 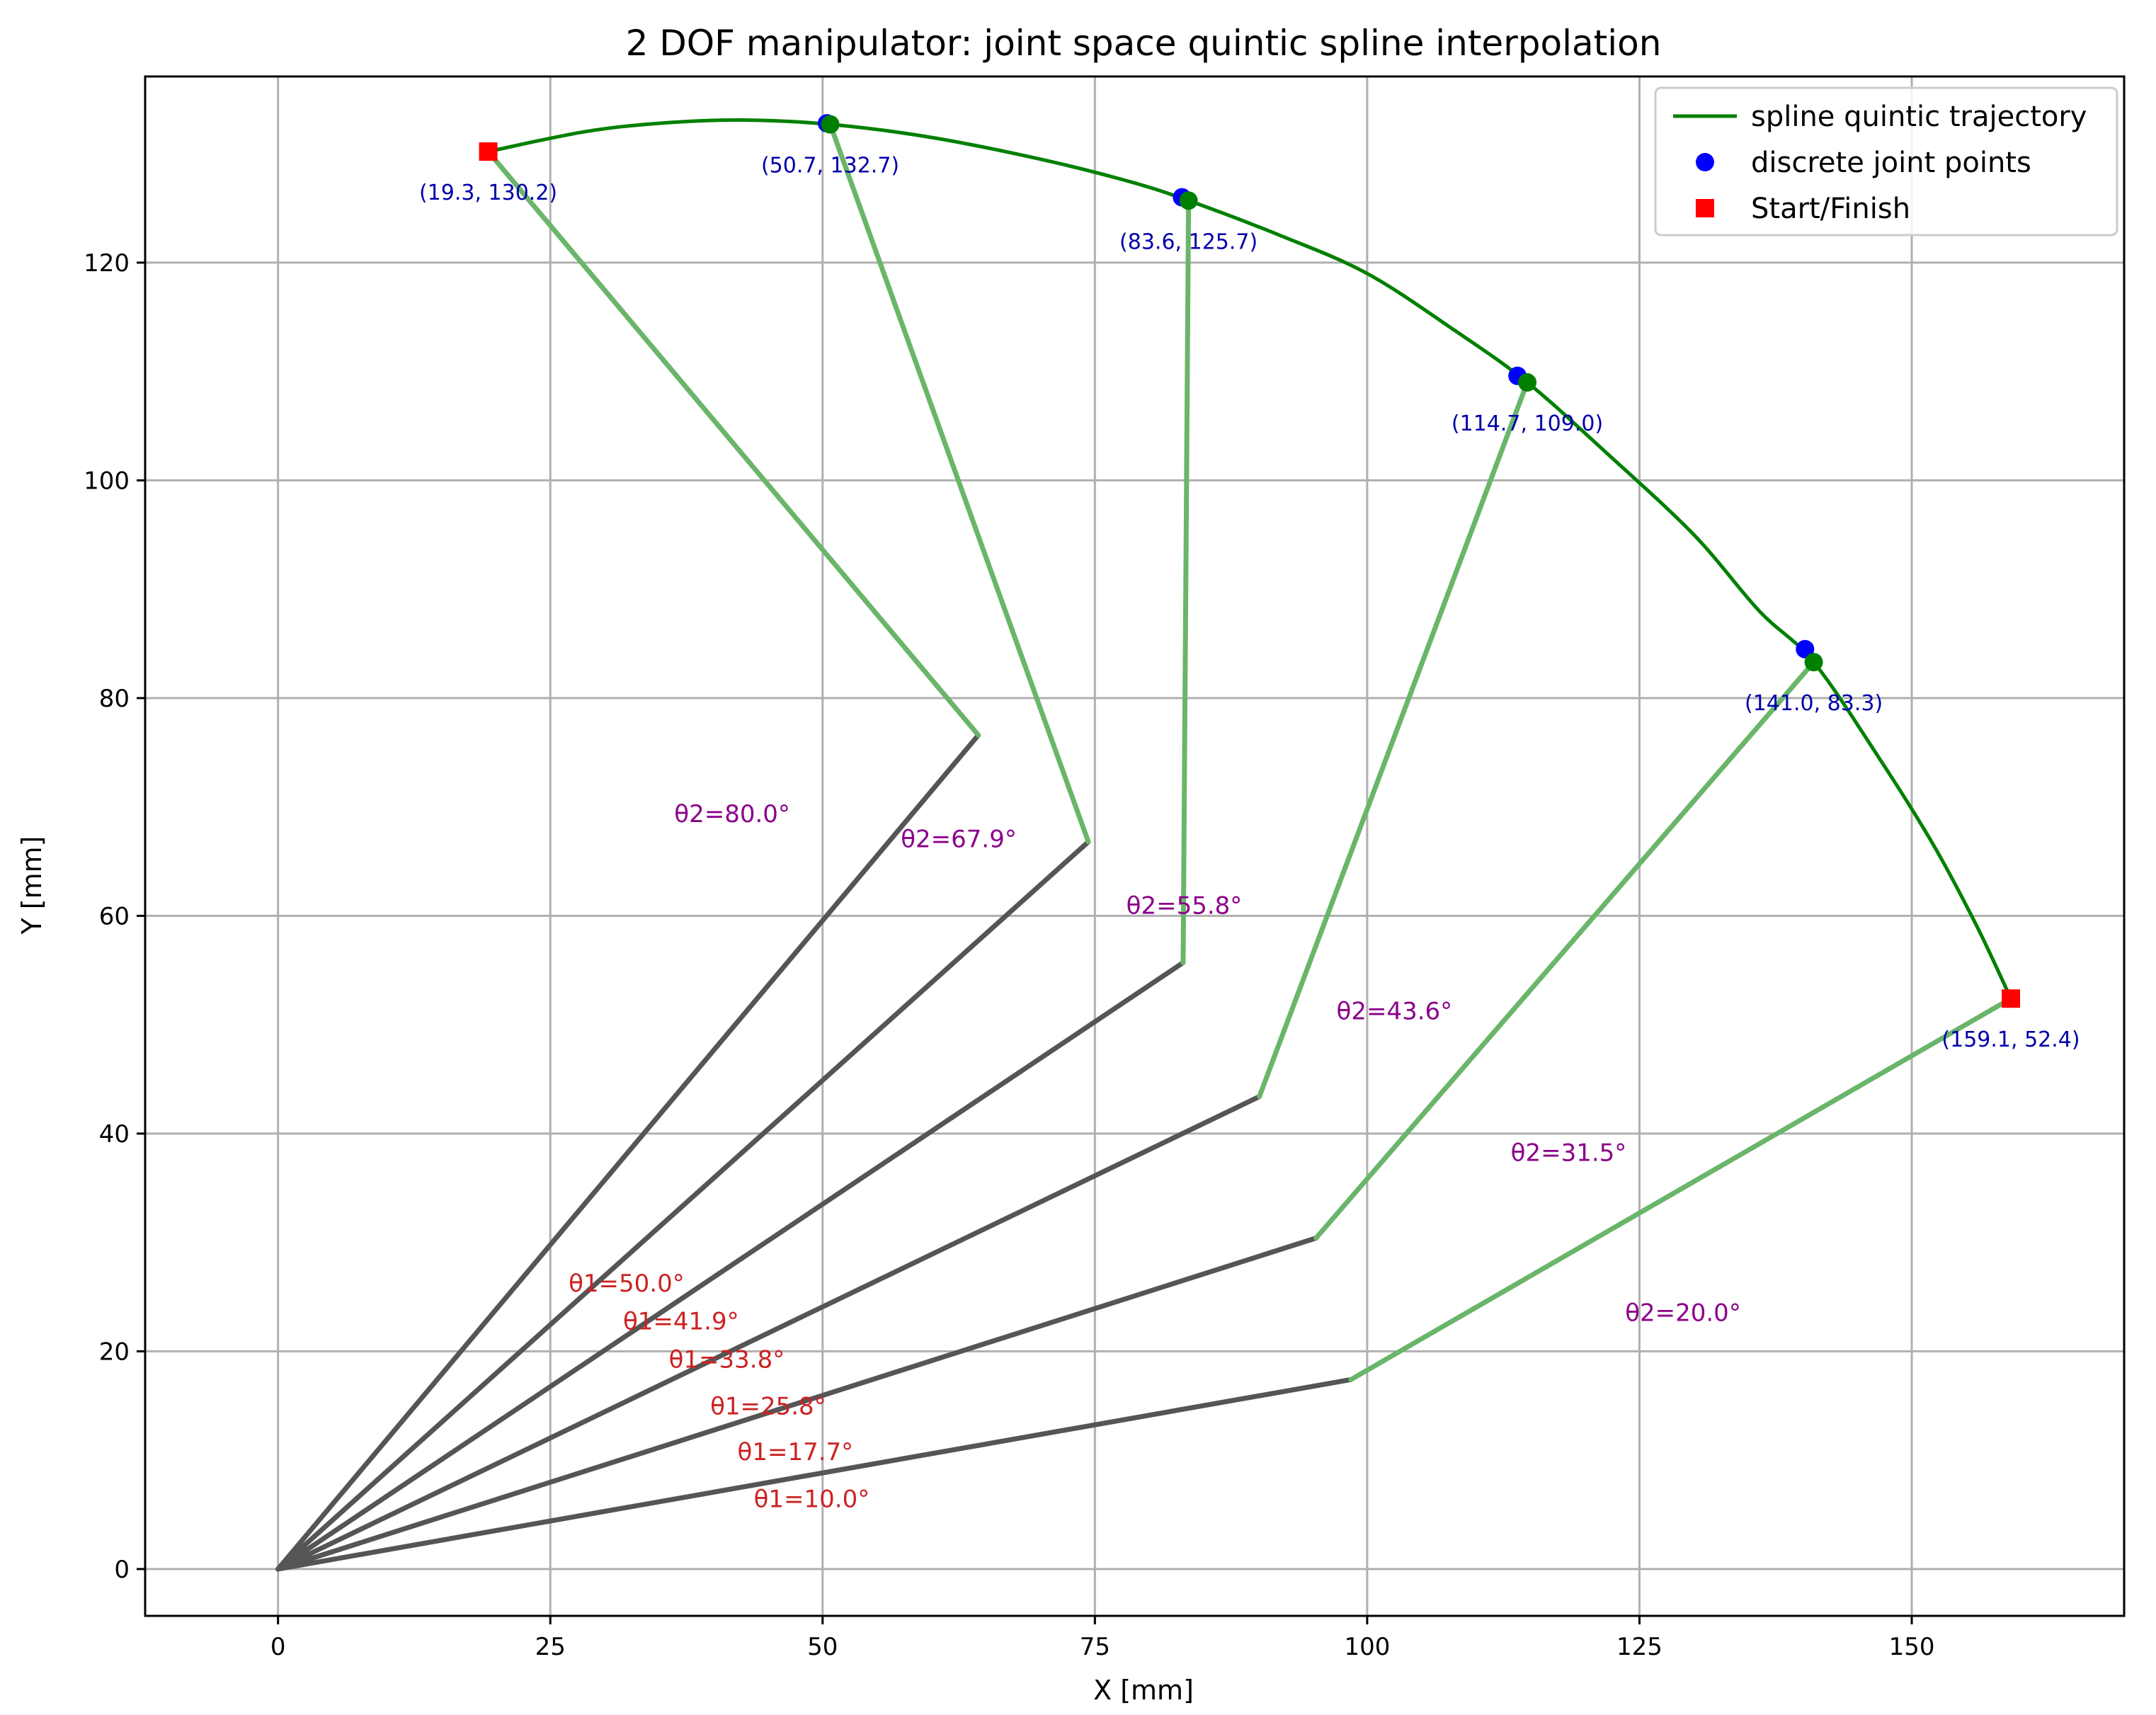 What do you see at coordinates (1919, 117) in the screenshot?
I see `legend-label: spline quintic trajectory` at bounding box center [1919, 117].